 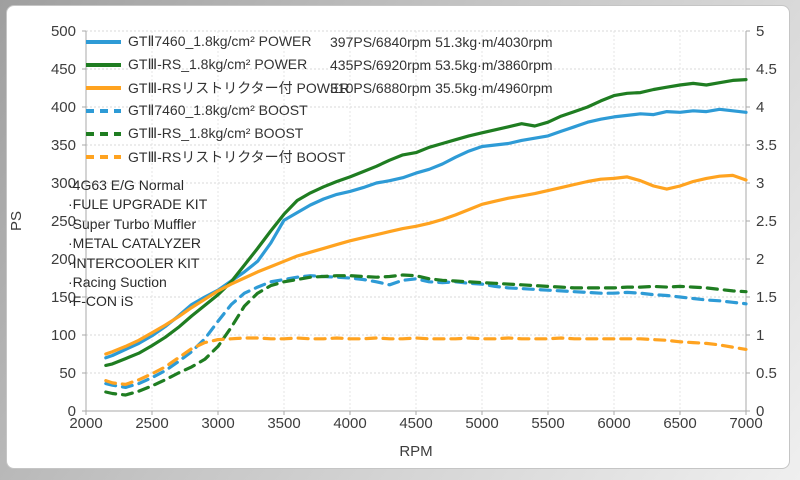 I want to click on mod-item-catalyzer: ·METAL CATALYZER, so click(x=135, y=243).